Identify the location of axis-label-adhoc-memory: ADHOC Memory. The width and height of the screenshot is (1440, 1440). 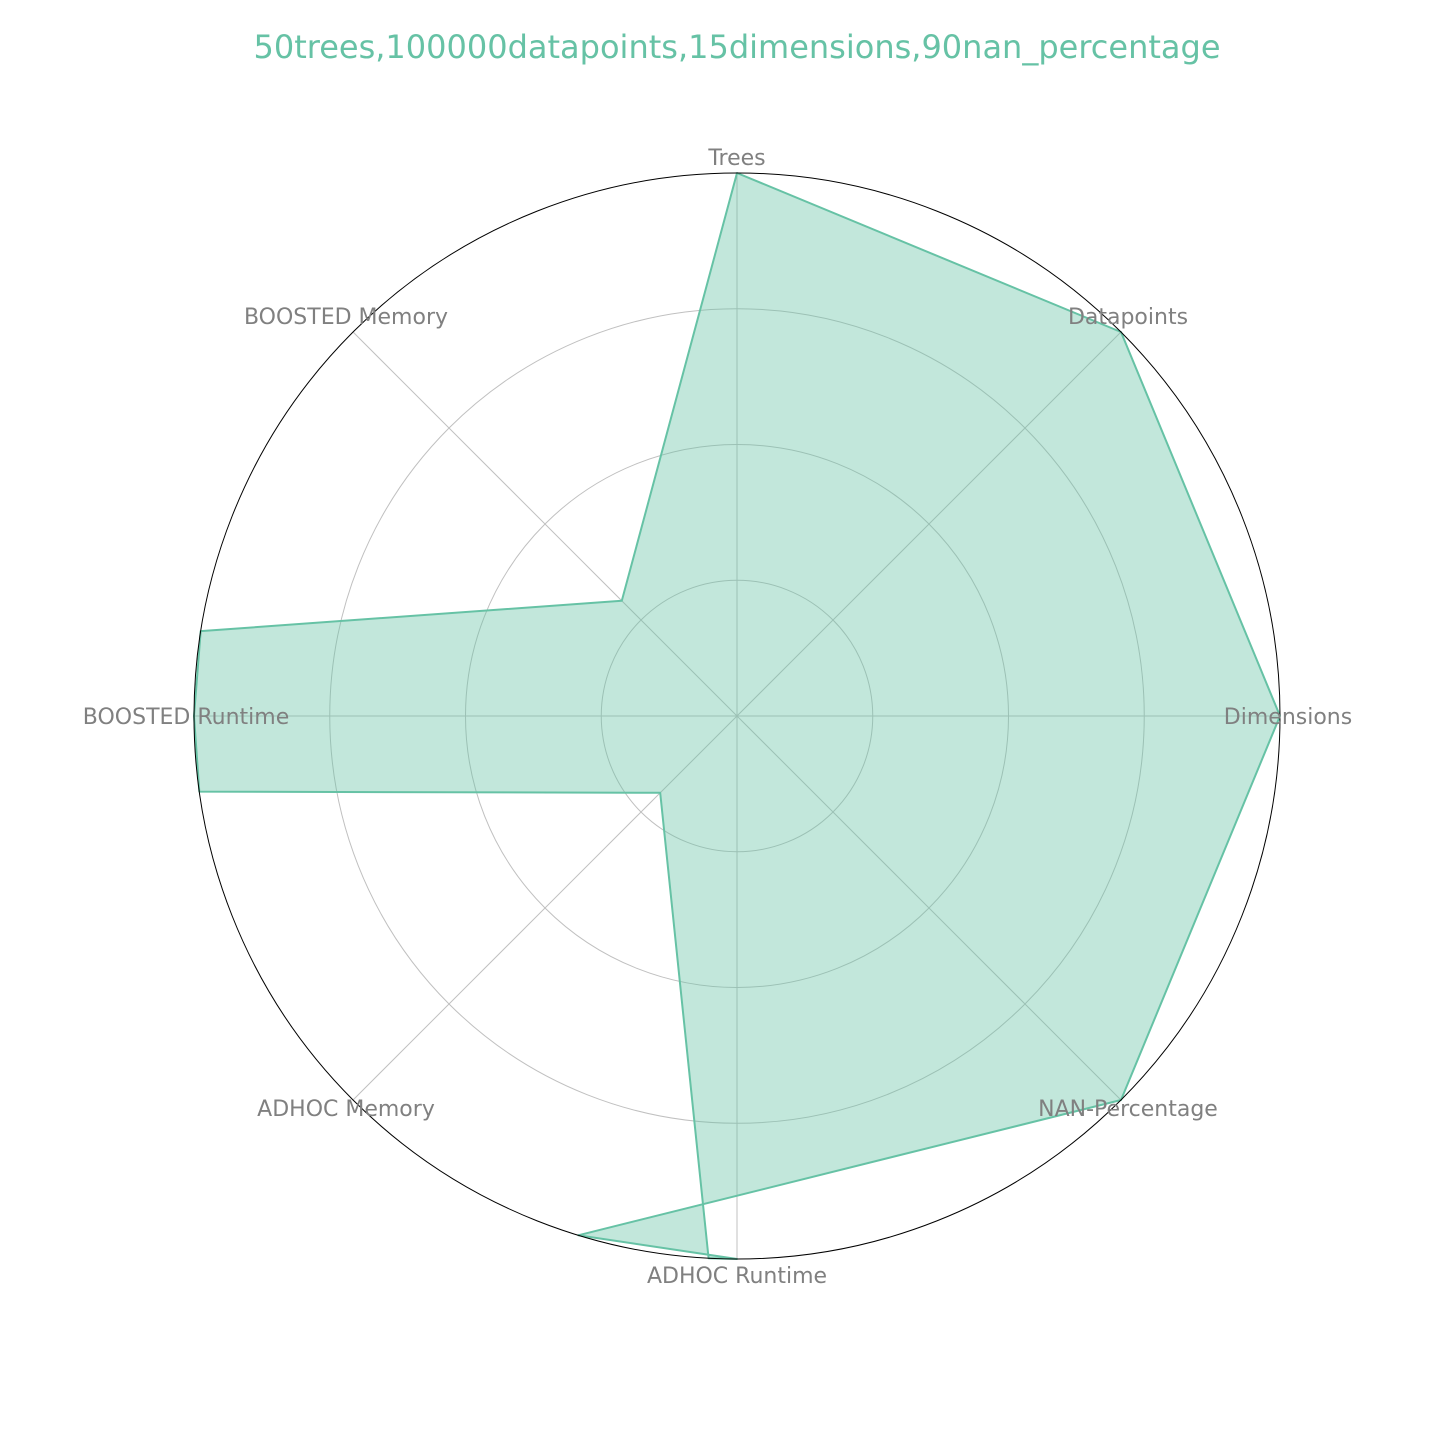
(346, 1109).